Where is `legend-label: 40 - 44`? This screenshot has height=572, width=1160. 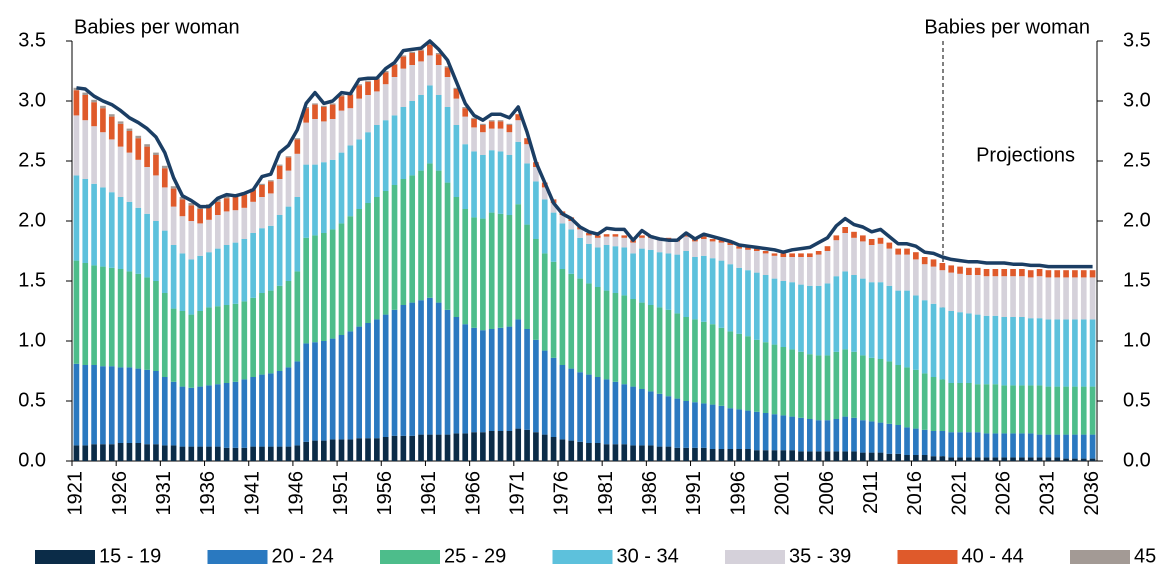 legend-label: 40 - 44 is located at coordinates (993, 556).